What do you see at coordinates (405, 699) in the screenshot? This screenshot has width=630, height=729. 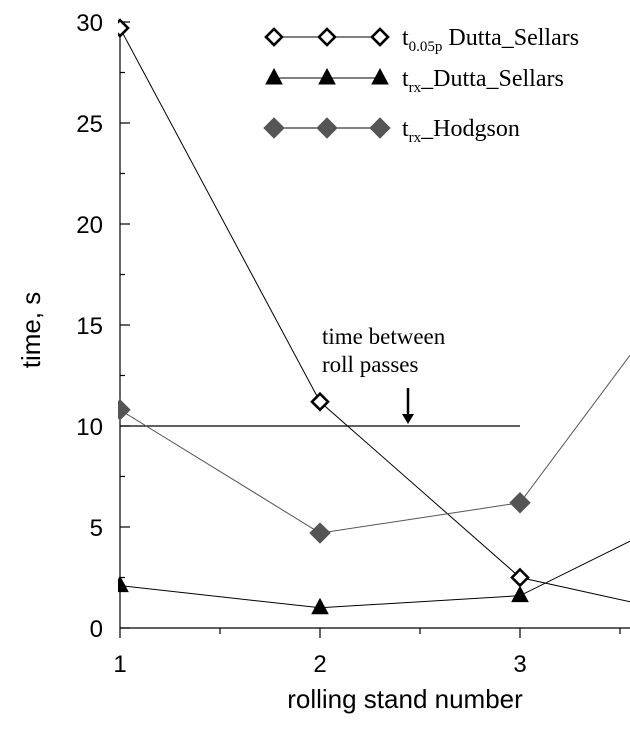 I see `x-axis-title: rolling stand number` at bounding box center [405, 699].